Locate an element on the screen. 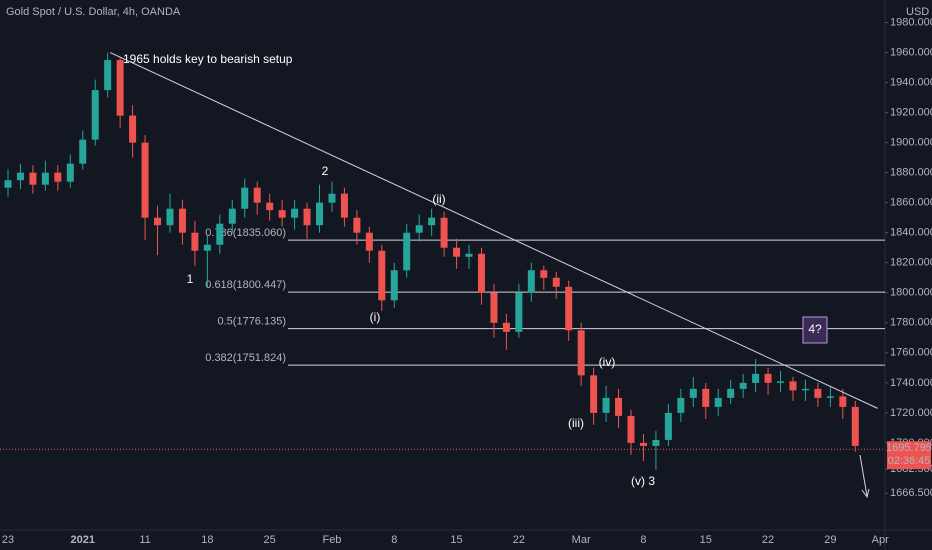 Image resolution: width=932 pixels, height=550 pixels. fib-label: 0.5(1776.135) is located at coordinates (252, 322).